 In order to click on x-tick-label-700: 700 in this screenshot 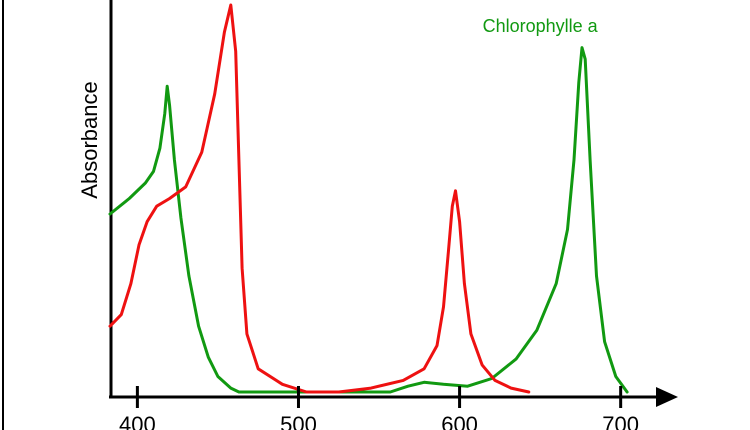, I will do `click(620, 421)`.